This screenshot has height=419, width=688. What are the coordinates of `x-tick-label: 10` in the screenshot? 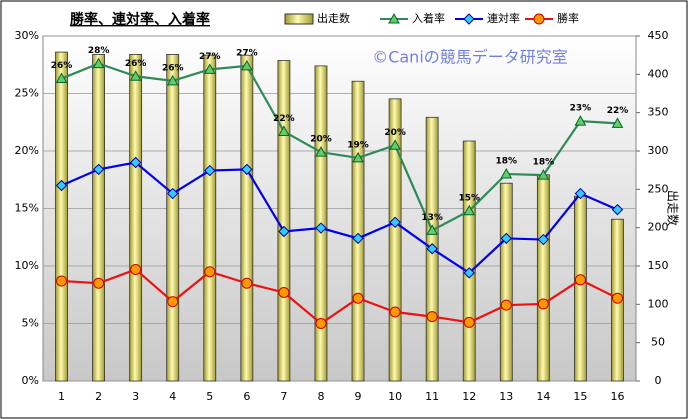 It's located at (395, 396).